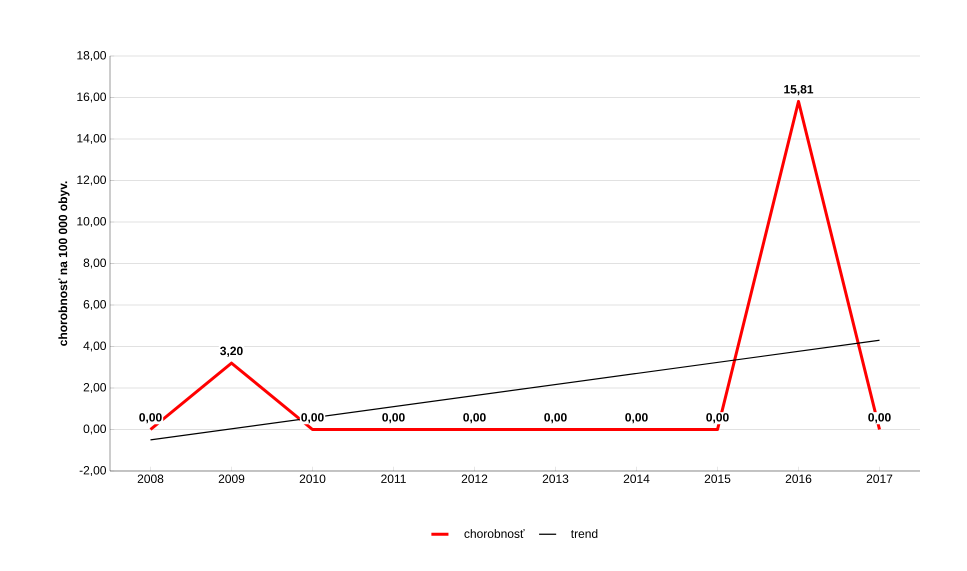  I want to click on legend-label: chorobnosť, so click(494, 533).